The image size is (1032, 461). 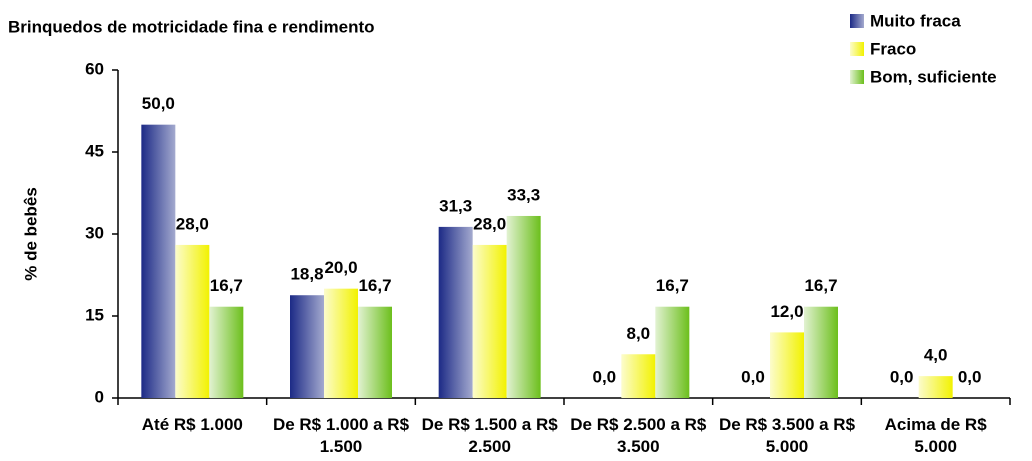 I want to click on x-tick-label: De R$ 1.500 a R$ 2.500, so click(x=489, y=435).